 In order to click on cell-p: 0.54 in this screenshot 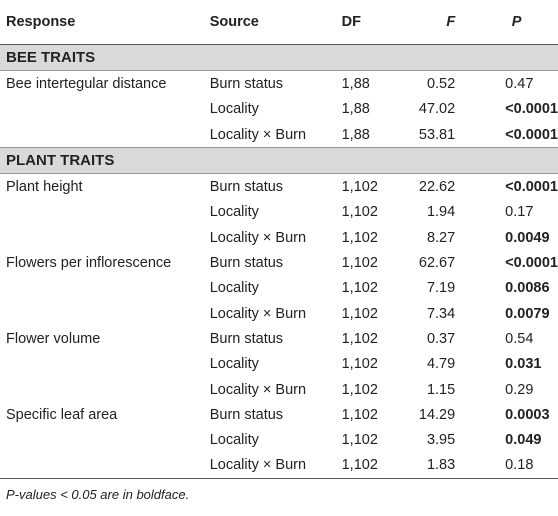, I will do `click(519, 338)`.